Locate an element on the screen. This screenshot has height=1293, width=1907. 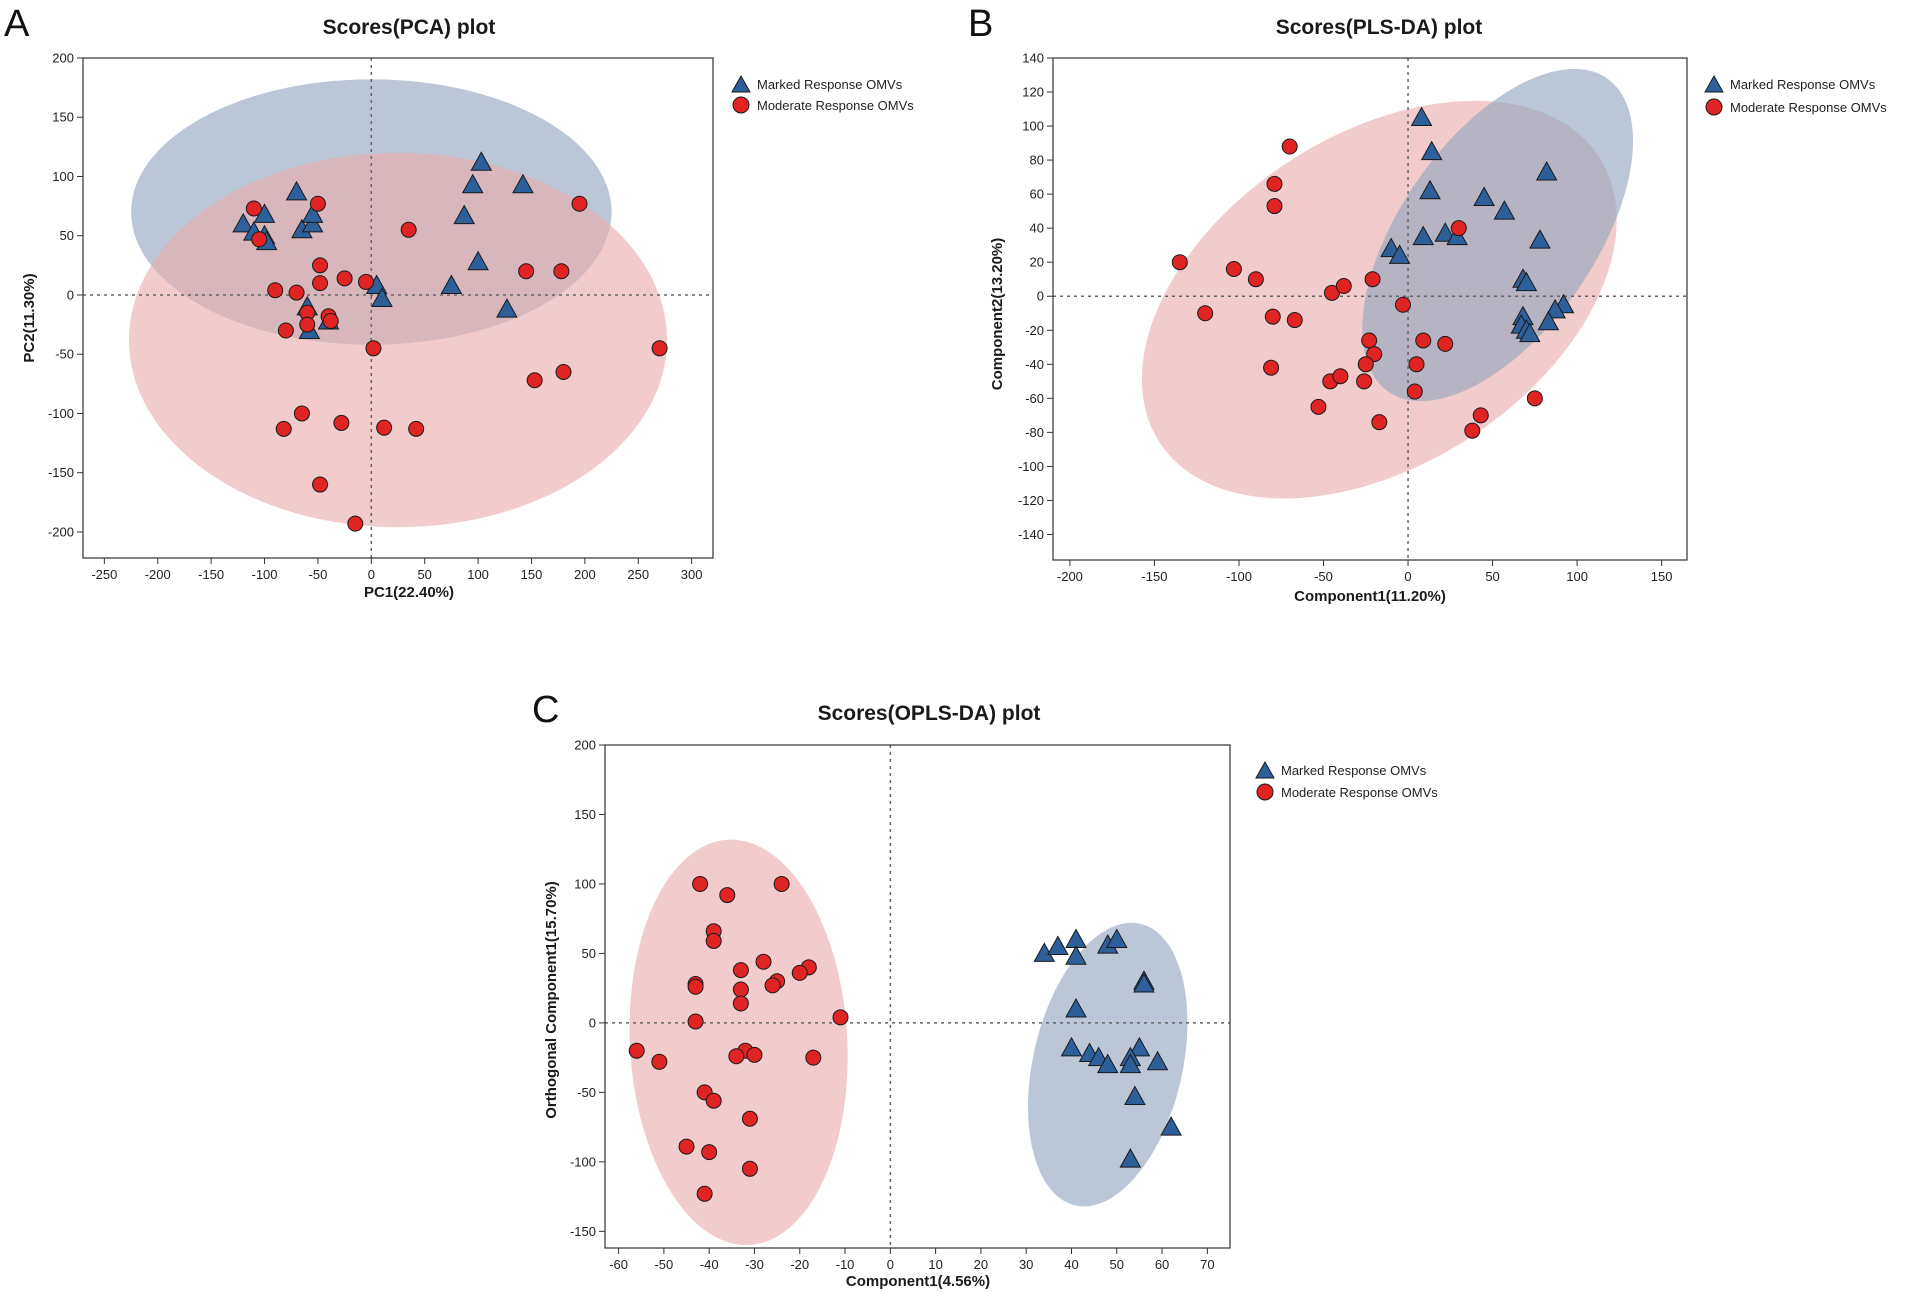
x-tick-label: 200 is located at coordinates (585, 574).